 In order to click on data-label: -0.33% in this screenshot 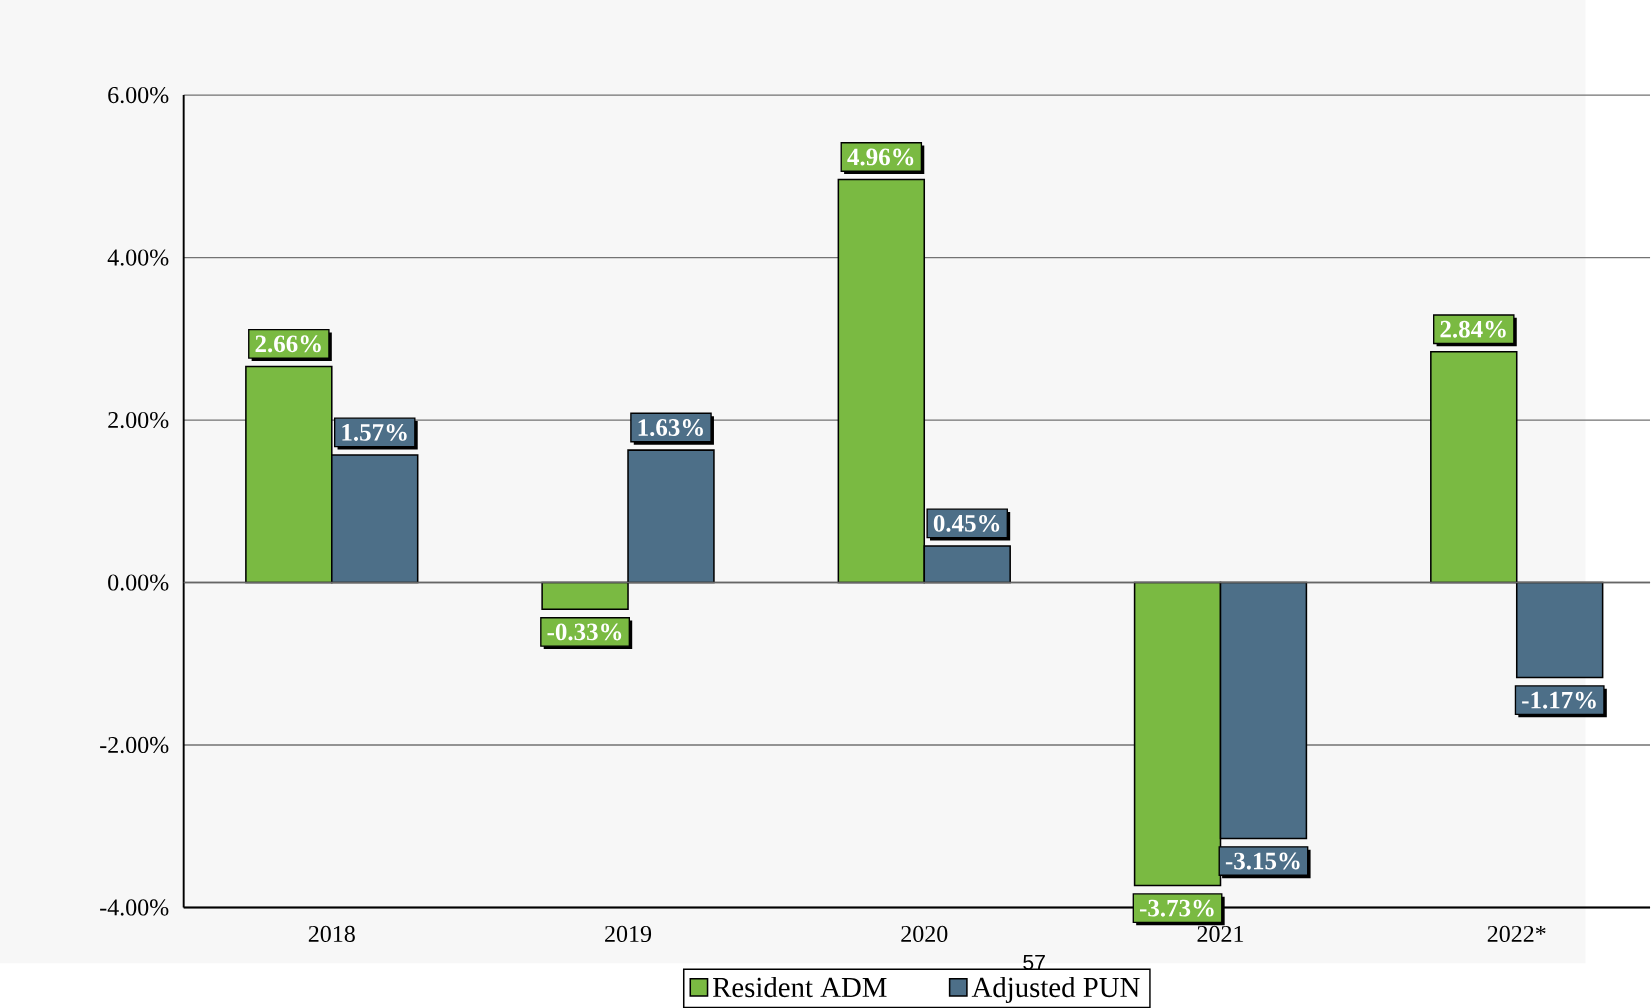, I will do `click(584, 632)`.